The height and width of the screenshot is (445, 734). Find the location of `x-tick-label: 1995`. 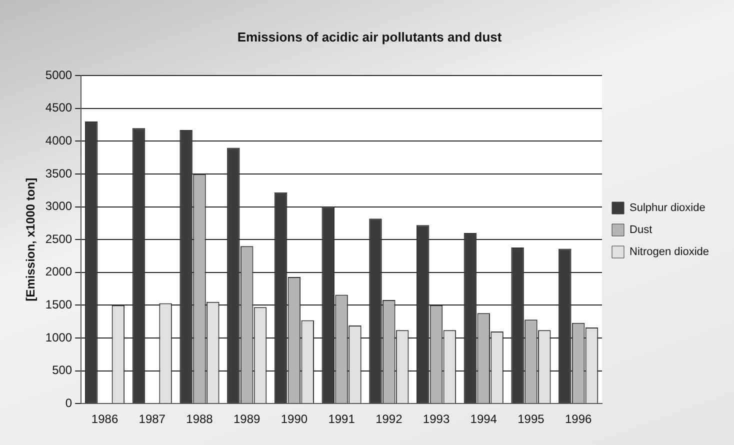

x-tick-label: 1995 is located at coordinates (531, 419).